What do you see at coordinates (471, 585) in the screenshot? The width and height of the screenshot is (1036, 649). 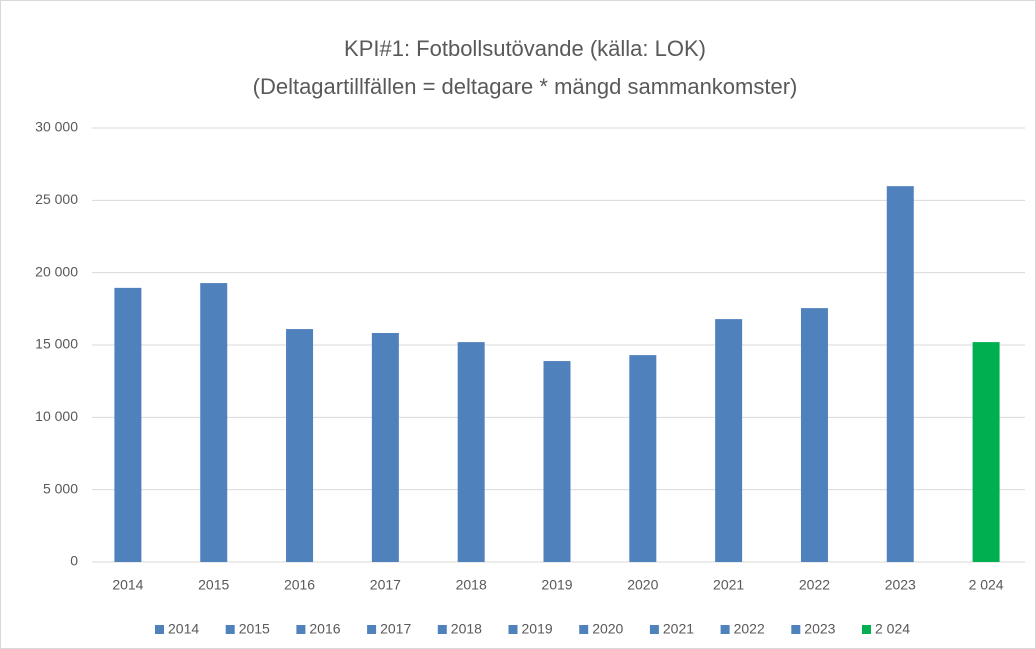 I see `x-tick-label: 2018` at bounding box center [471, 585].